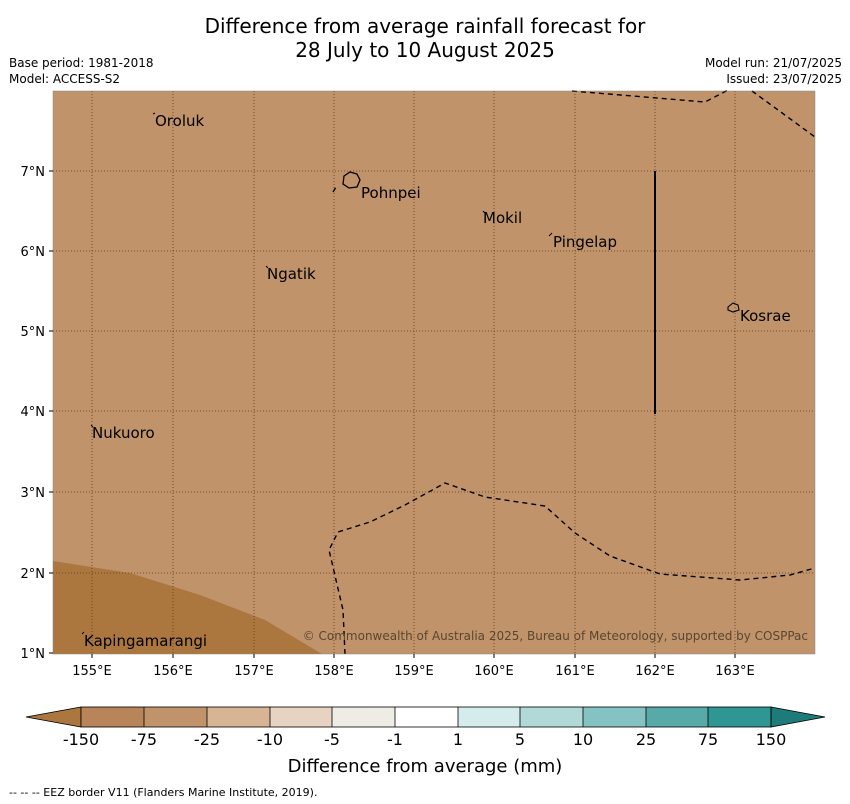 The image size is (850, 804). What do you see at coordinates (425, 766) in the screenshot?
I see `colorbar-caption: Difference from average (mm)` at bounding box center [425, 766].